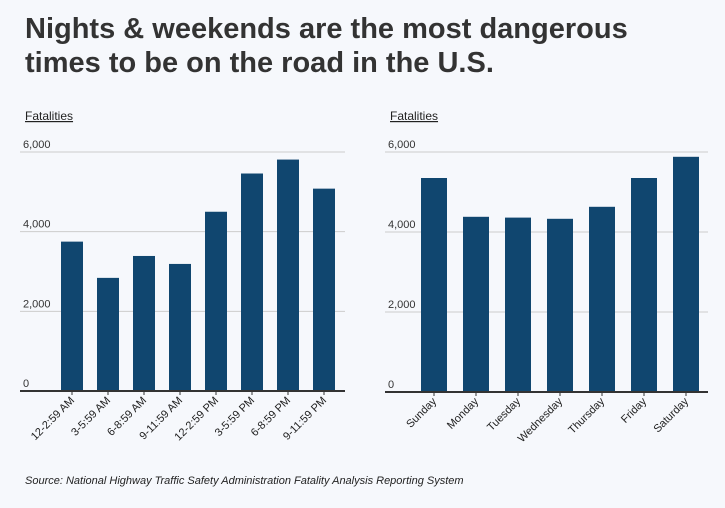 This screenshot has width=725, height=508. I want to click on x-tick-label: Monday, so click(463, 413).